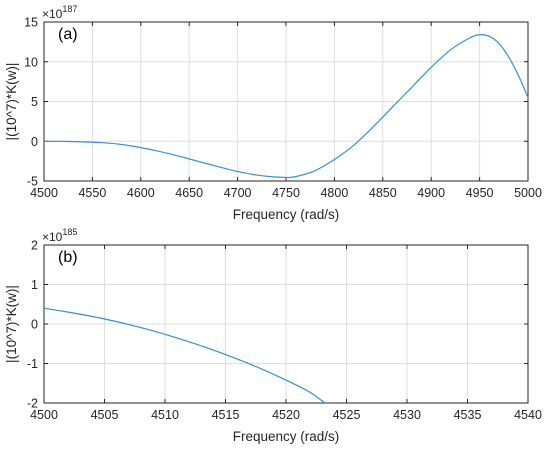  I want to click on panel-a-x-tick-label: 4900, so click(431, 193).